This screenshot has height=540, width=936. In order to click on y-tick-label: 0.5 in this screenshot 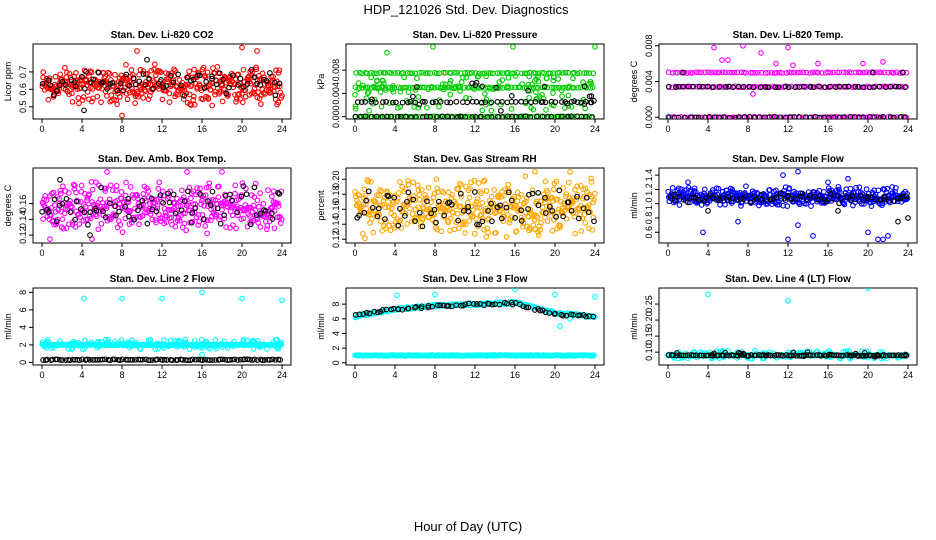, I will do `click(23, 107)`.